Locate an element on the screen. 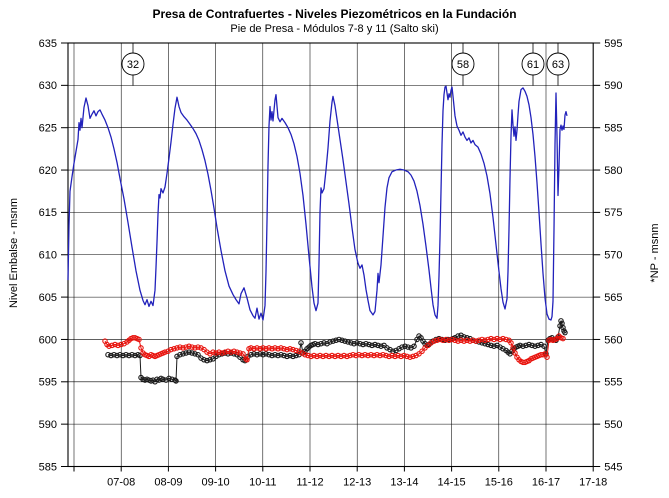 The image size is (669, 498). x-tick-label: 09-10 is located at coordinates (216, 483).